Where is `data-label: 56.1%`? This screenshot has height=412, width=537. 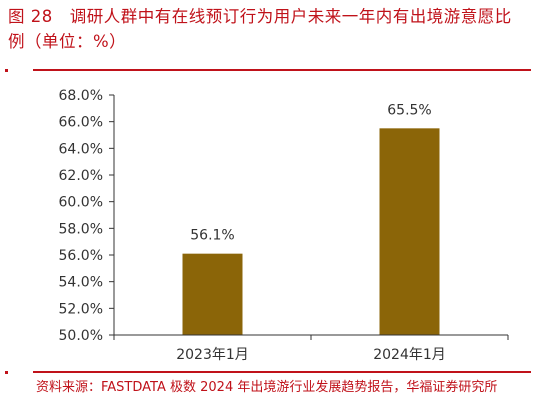 data-label: 56.1% is located at coordinates (212, 236).